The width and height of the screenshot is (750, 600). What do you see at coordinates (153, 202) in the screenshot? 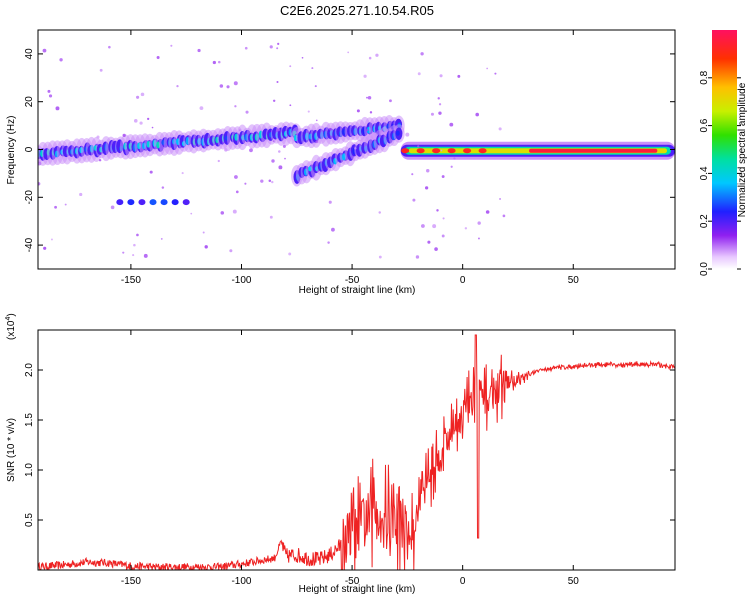
I see `spurious-mark` at bounding box center [153, 202].